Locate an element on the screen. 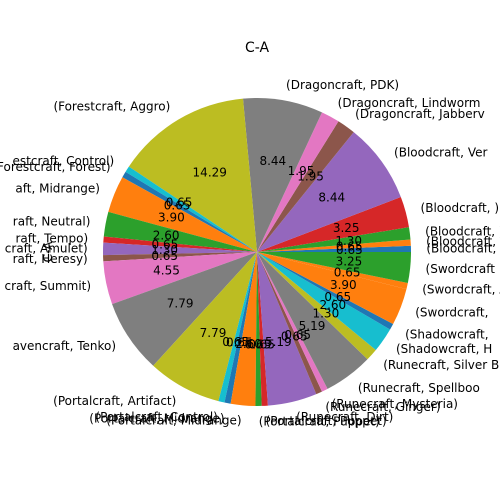  slice-category-label: (Portalcraft, Artifact) is located at coordinates (114, 401).